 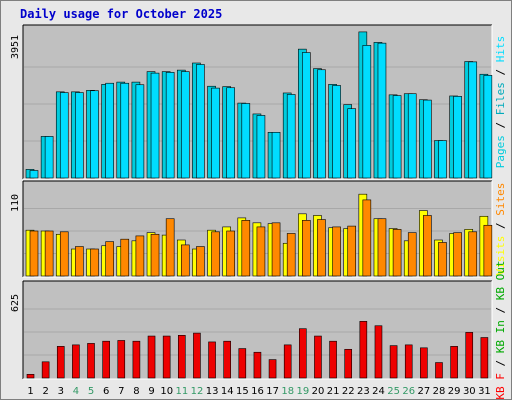 What do you see at coordinates (469, 391) in the screenshot?
I see `x-tick-label-day-30: 30` at bounding box center [469, 391].